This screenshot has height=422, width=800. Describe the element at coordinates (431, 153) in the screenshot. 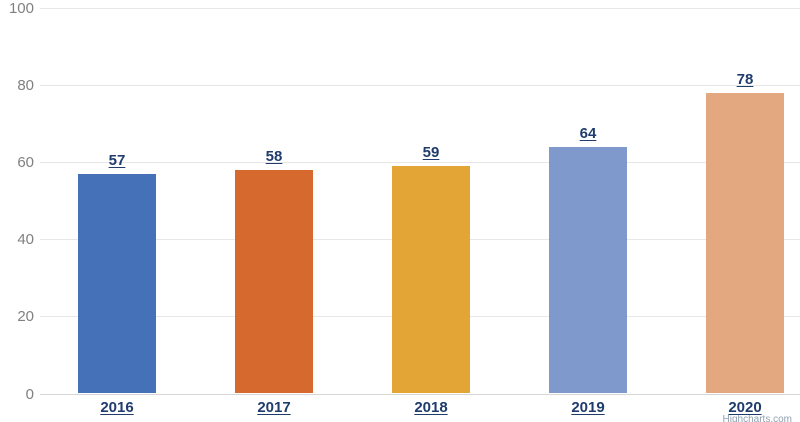

I see `bar-value-label-2018: 59` at that location.